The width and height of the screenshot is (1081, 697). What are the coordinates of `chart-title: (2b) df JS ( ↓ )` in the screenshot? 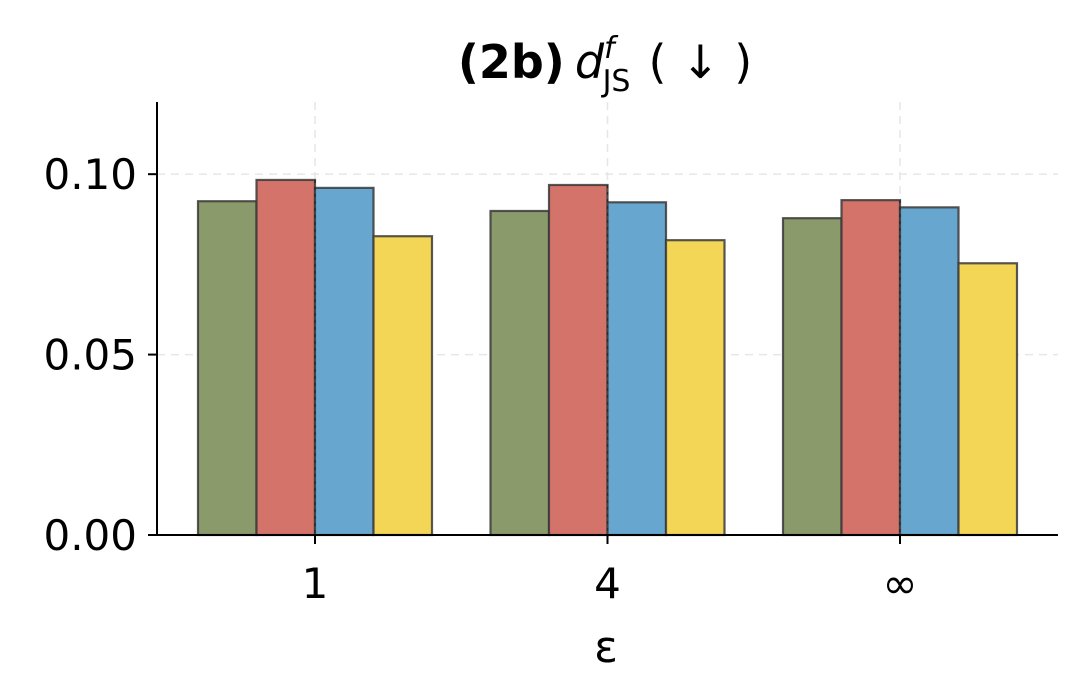 It's located at (605, 65).